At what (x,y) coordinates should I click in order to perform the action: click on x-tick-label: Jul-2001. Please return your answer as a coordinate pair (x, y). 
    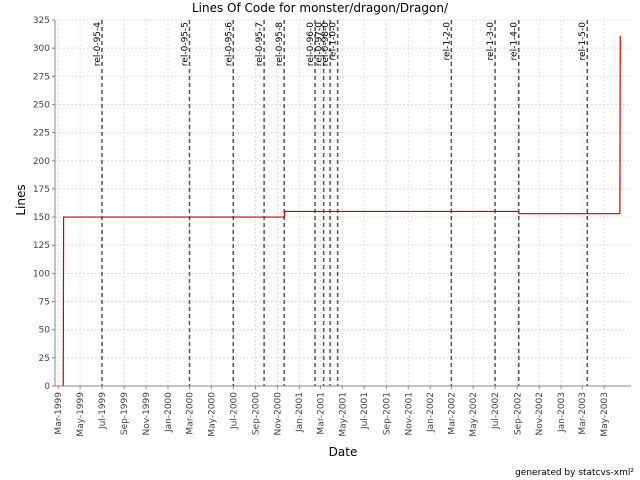
    Looking at the image, I should click on (365, 411).